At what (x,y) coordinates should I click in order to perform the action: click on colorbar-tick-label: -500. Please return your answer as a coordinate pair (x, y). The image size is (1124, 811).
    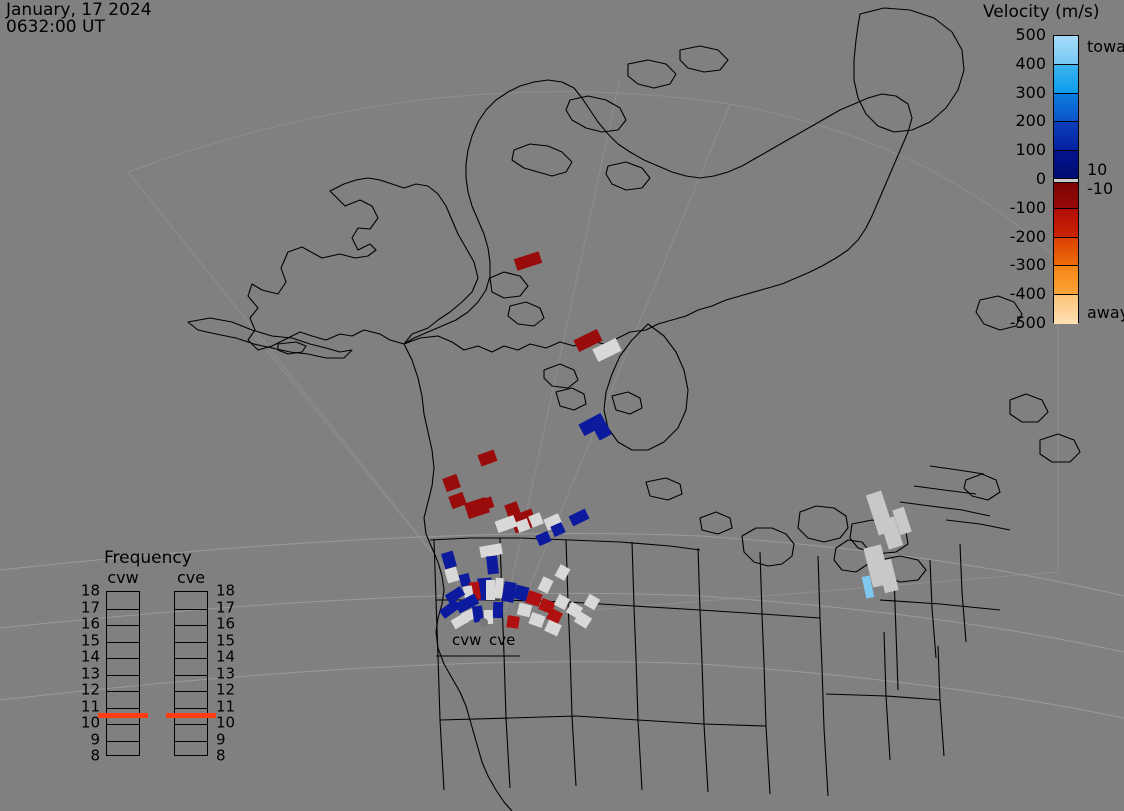
    Looking at the image, I should click on (1027, 322).